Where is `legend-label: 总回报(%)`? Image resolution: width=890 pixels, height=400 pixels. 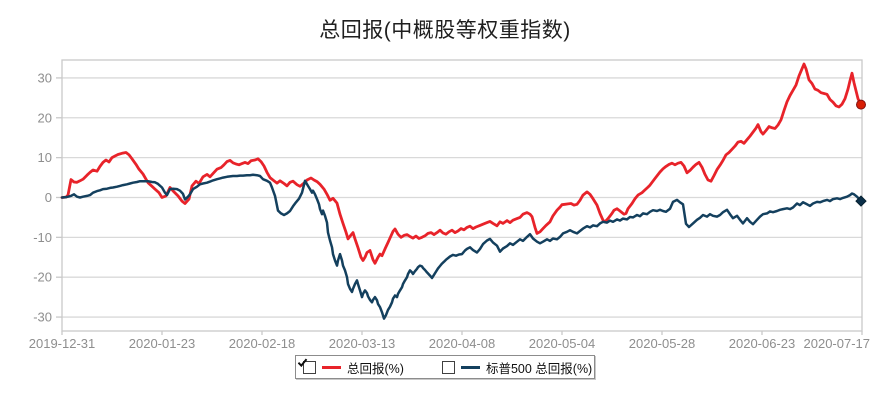
legend-label: 总回报(%) is located at coordinates (375, 368).